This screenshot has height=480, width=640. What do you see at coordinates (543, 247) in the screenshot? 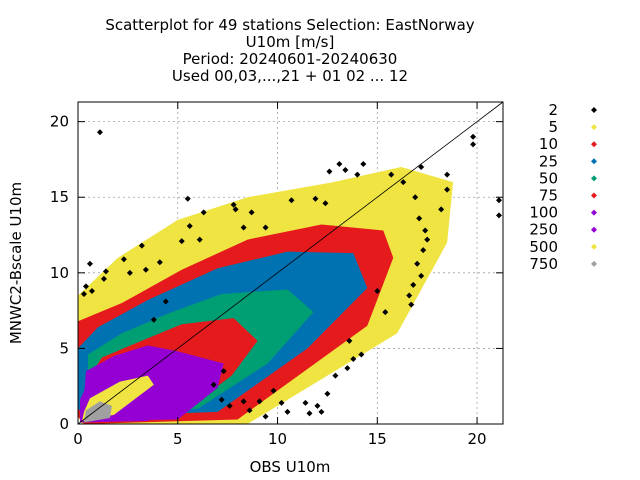
I see `legend-label: 500` at bounding box center [543, 247].